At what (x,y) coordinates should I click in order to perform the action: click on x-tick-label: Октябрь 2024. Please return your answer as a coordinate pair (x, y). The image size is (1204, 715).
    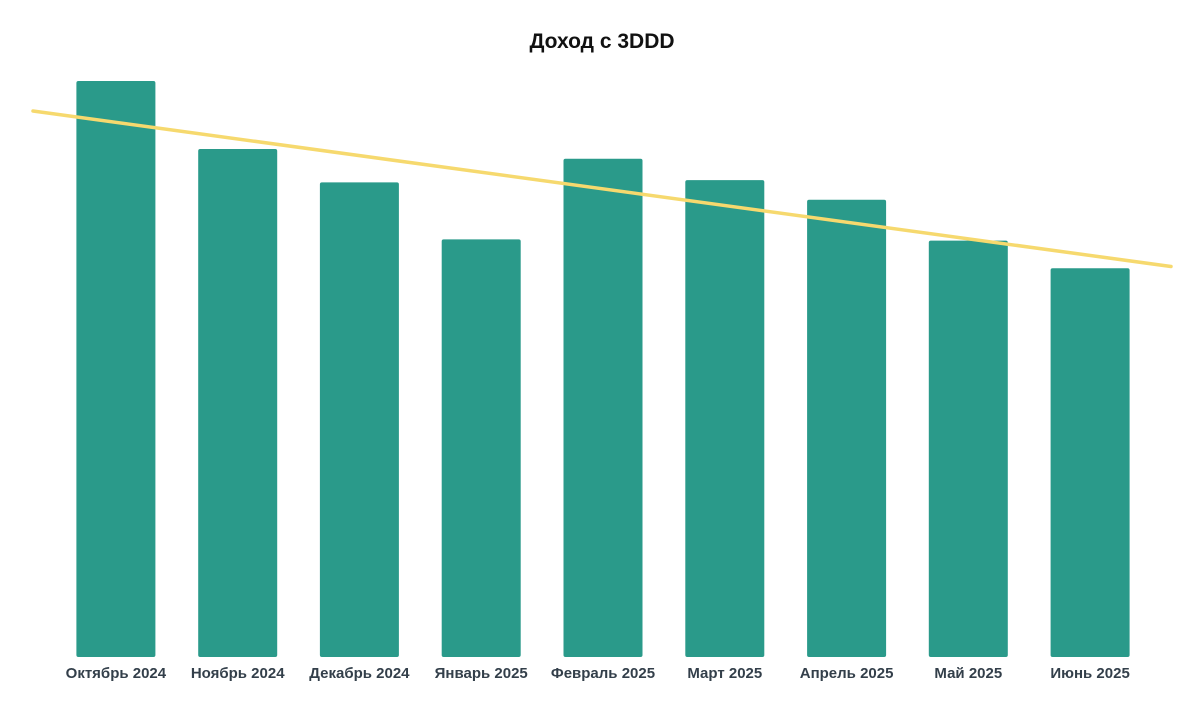
    Looking at the image, I should click on (116, 673).